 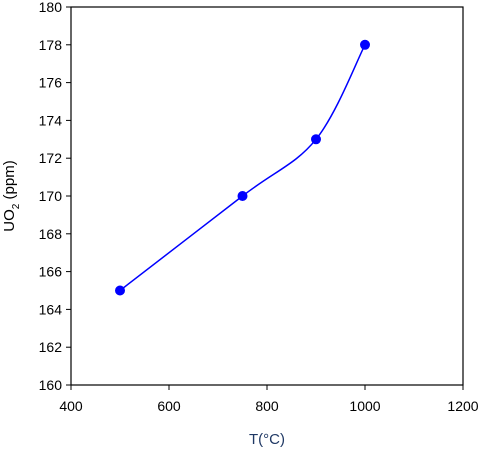 I want to click on y-tick-label: 172, so click(x=51, y=158).